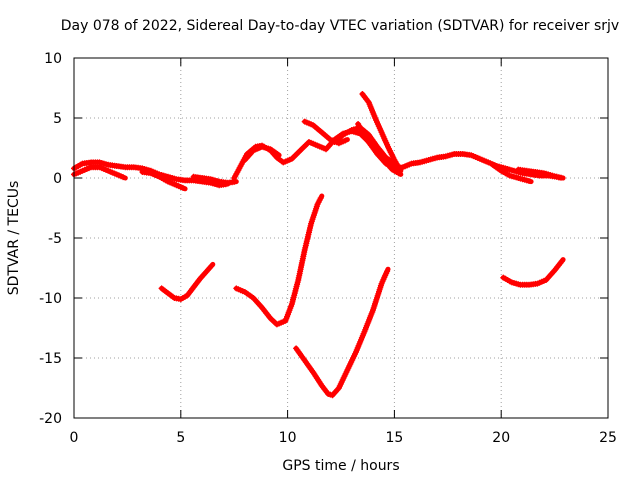 The width and height of the screenshot is (640, 480). Describe the element at coordinates (501, 438) in the screenshot. I see `x-tick-label: 20` at that location.